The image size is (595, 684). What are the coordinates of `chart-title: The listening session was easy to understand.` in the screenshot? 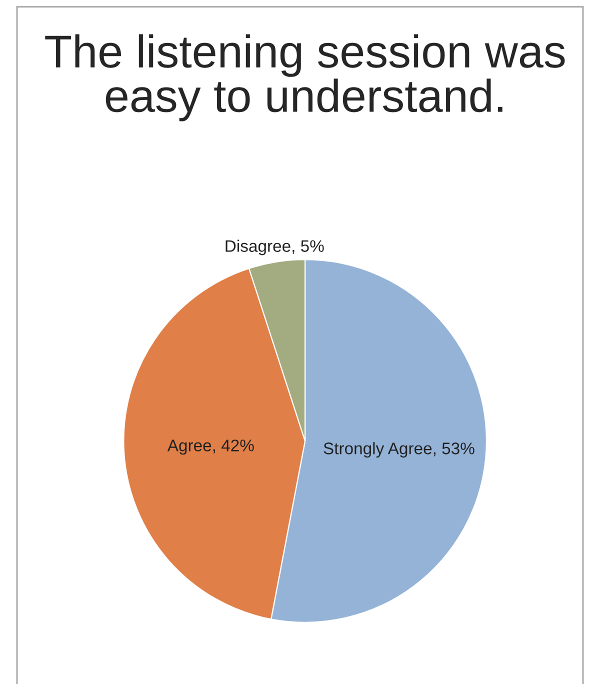 It's located at (305, 78).